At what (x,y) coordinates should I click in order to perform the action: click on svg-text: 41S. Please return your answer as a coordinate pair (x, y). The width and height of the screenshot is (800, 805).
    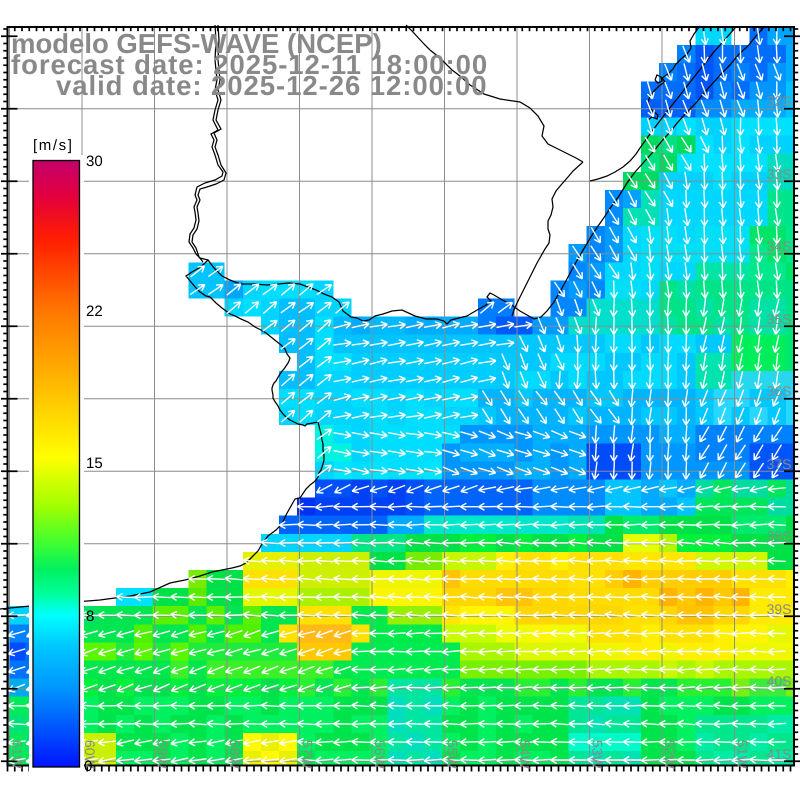
    Looking at the image, I should click on (779, 754).